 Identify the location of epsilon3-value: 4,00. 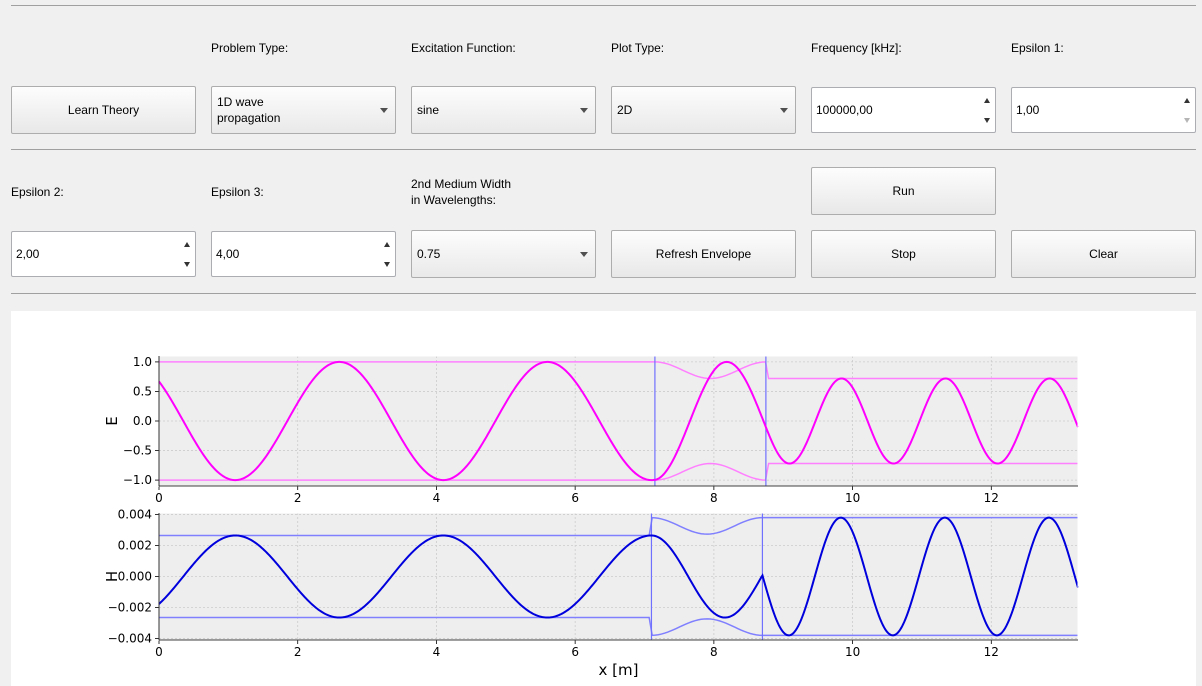
(228, 254).